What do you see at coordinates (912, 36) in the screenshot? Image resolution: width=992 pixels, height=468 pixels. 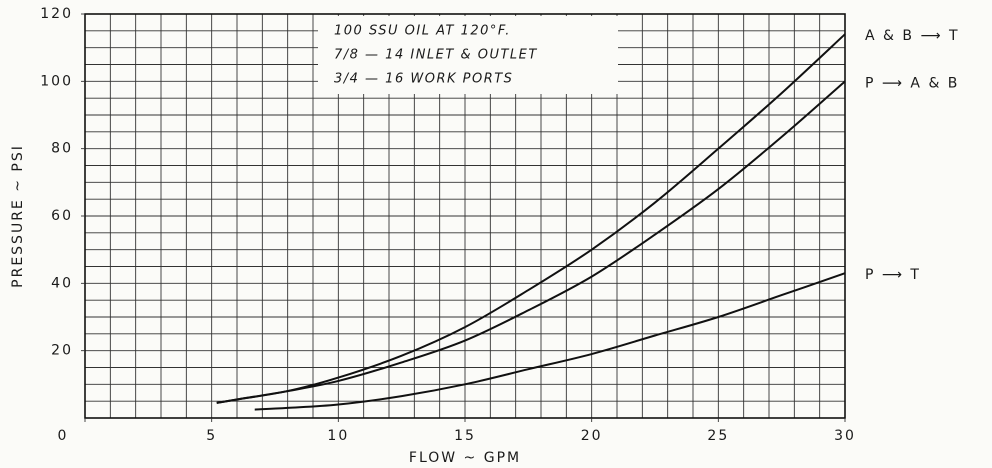 I see `series-label: A & B ⟶ T` at bounding box center [912, 36].